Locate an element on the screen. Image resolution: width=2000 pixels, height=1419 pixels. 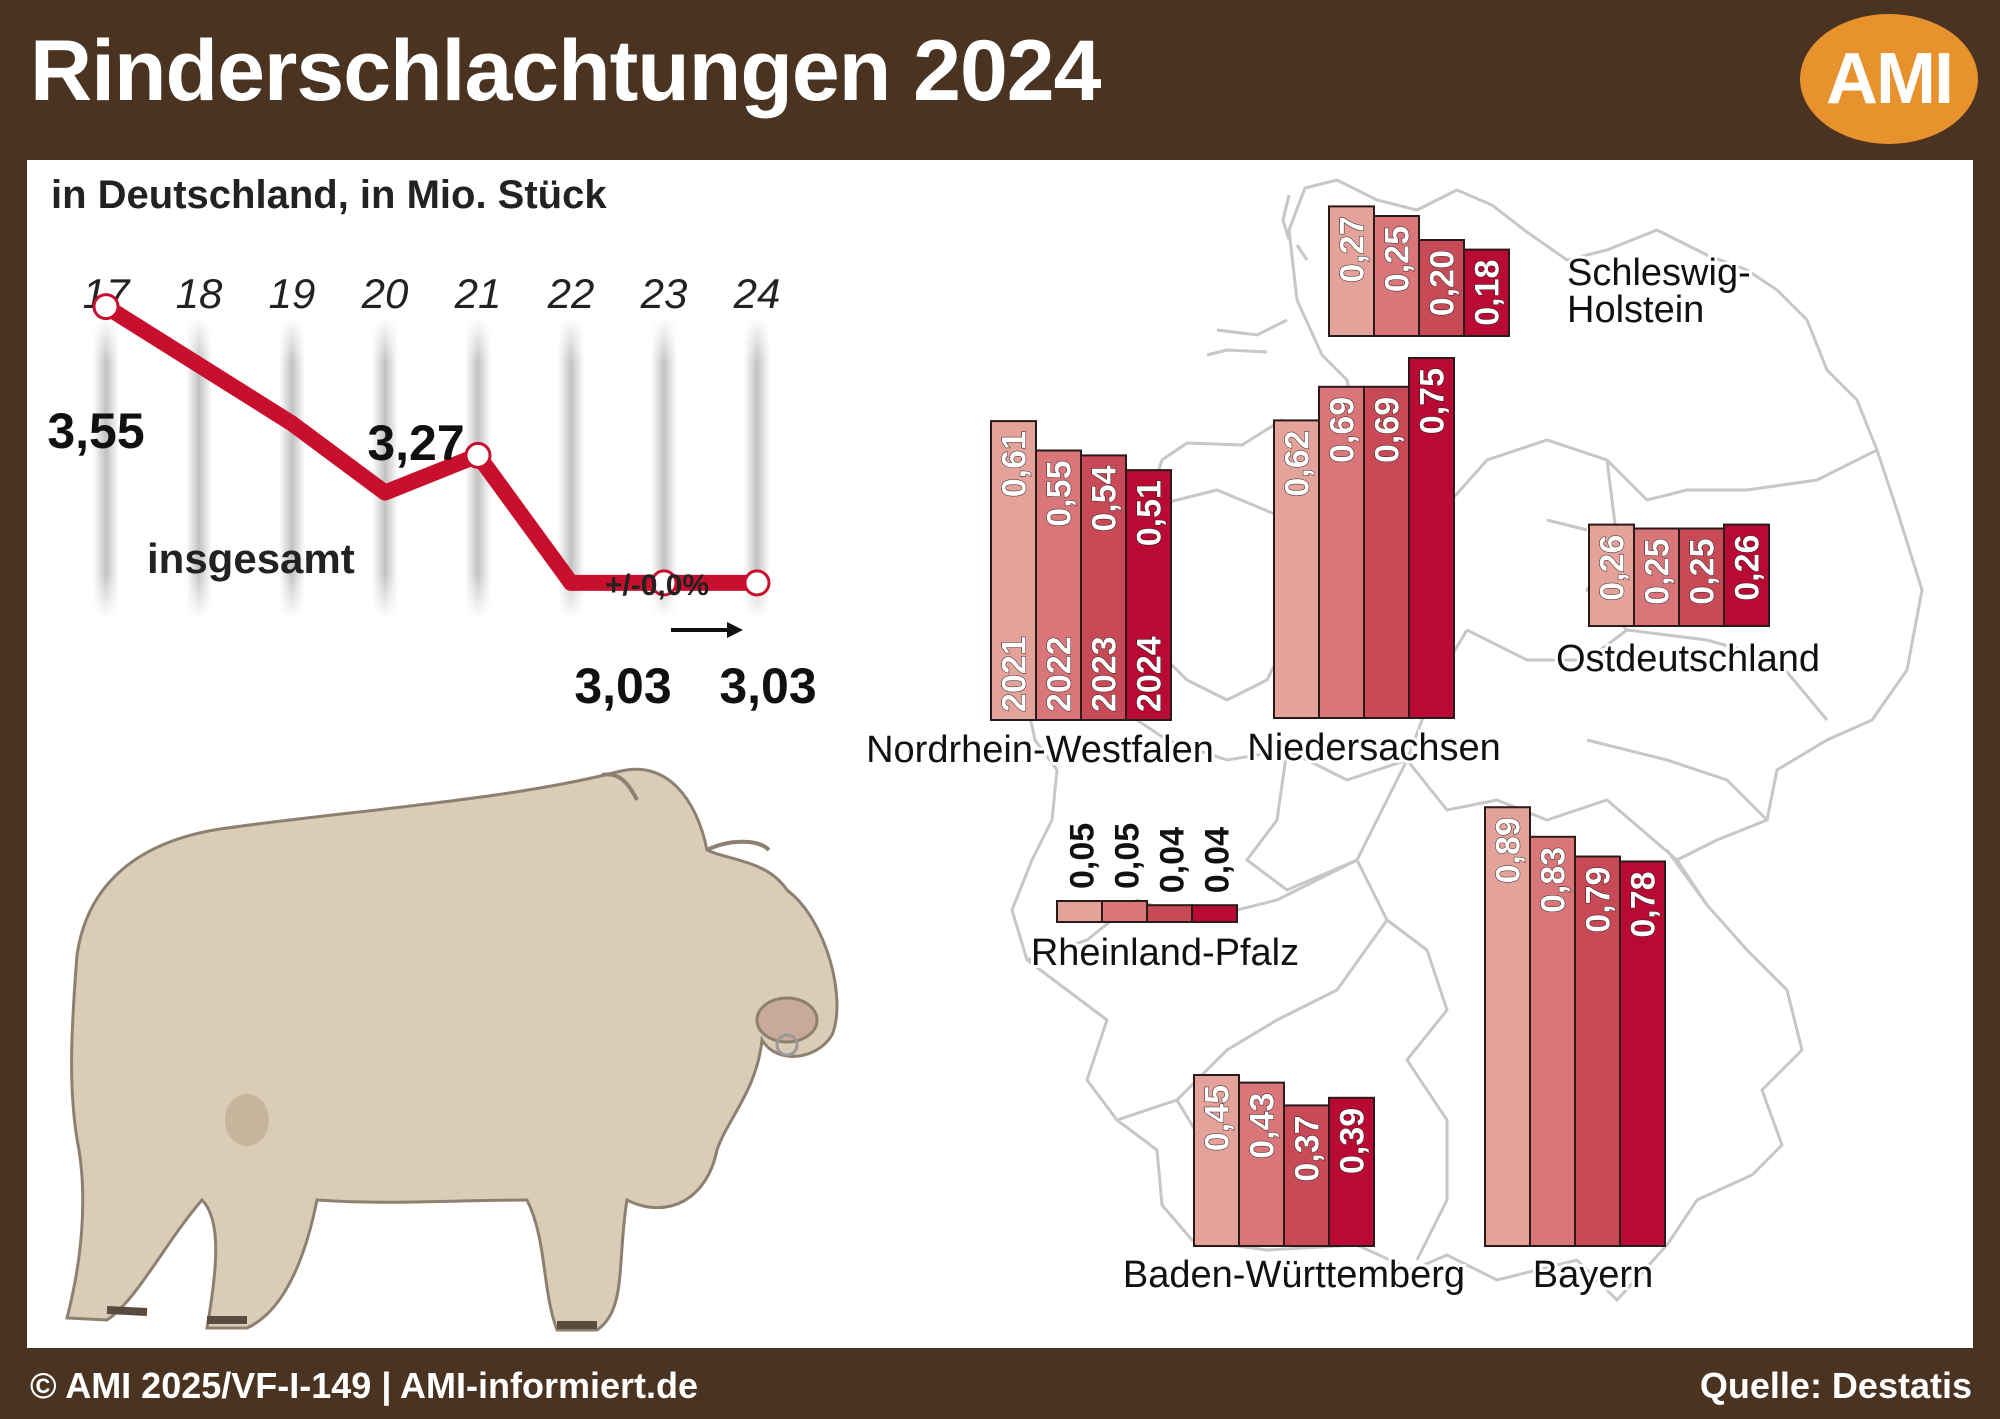
bar-nordrhein-westfalen-2022 is located at coordinates (1058, 585).